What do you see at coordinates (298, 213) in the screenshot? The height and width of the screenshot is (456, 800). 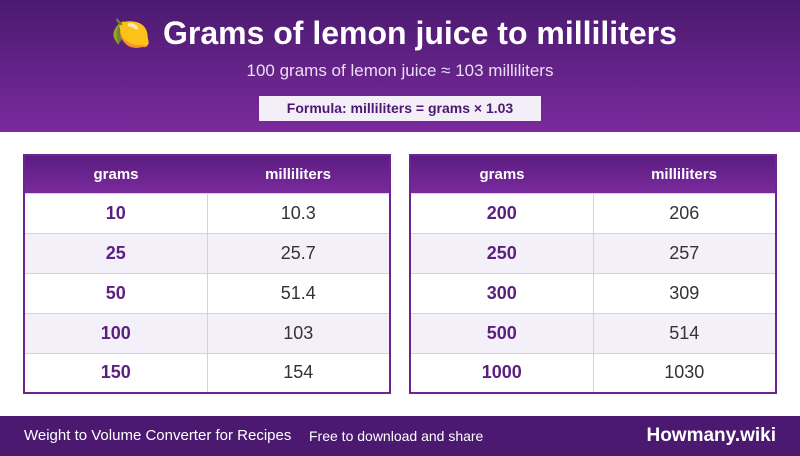 I see `milliliters-cell: 10.3` at bounding box center [298, 213].